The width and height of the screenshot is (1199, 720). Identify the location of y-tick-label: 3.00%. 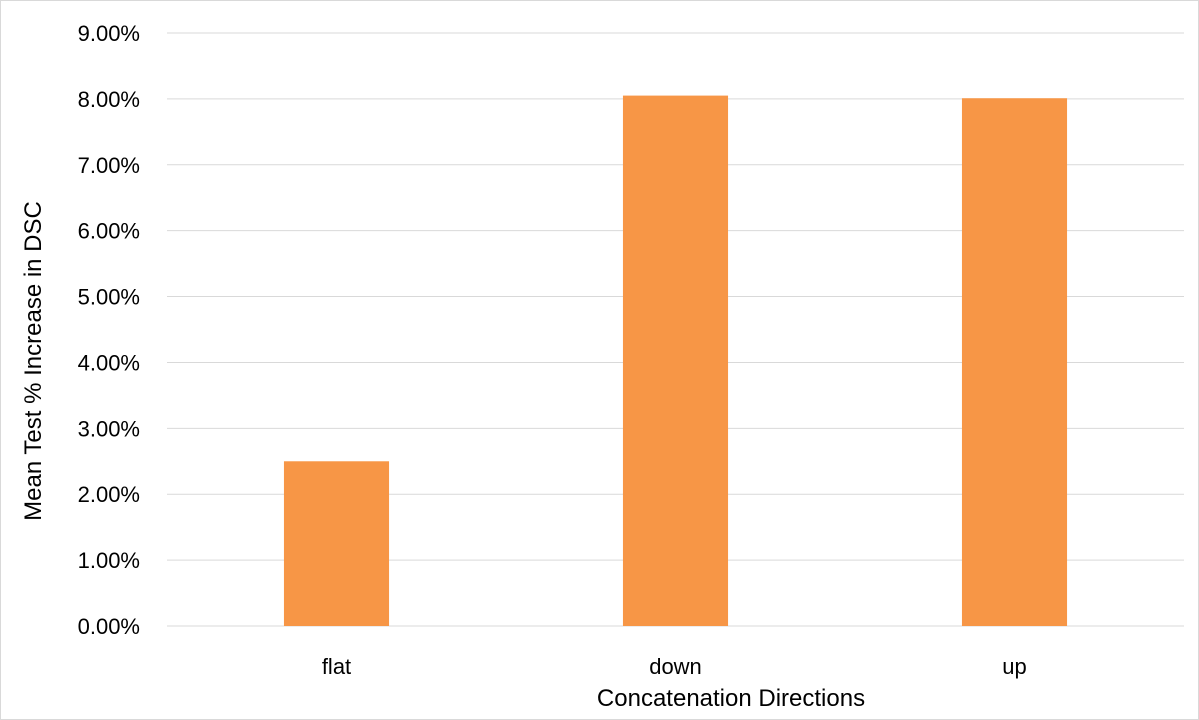
(109, 428).